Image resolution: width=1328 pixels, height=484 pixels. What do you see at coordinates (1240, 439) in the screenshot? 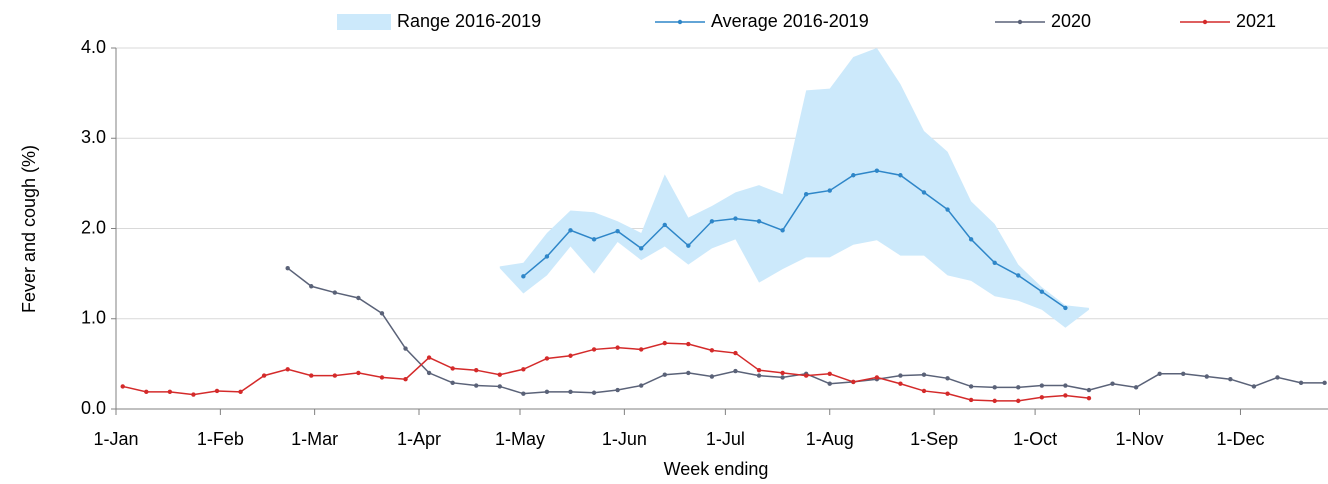
I see `x-tick-label: 1-Dec` at bounding box center [1240, 439].